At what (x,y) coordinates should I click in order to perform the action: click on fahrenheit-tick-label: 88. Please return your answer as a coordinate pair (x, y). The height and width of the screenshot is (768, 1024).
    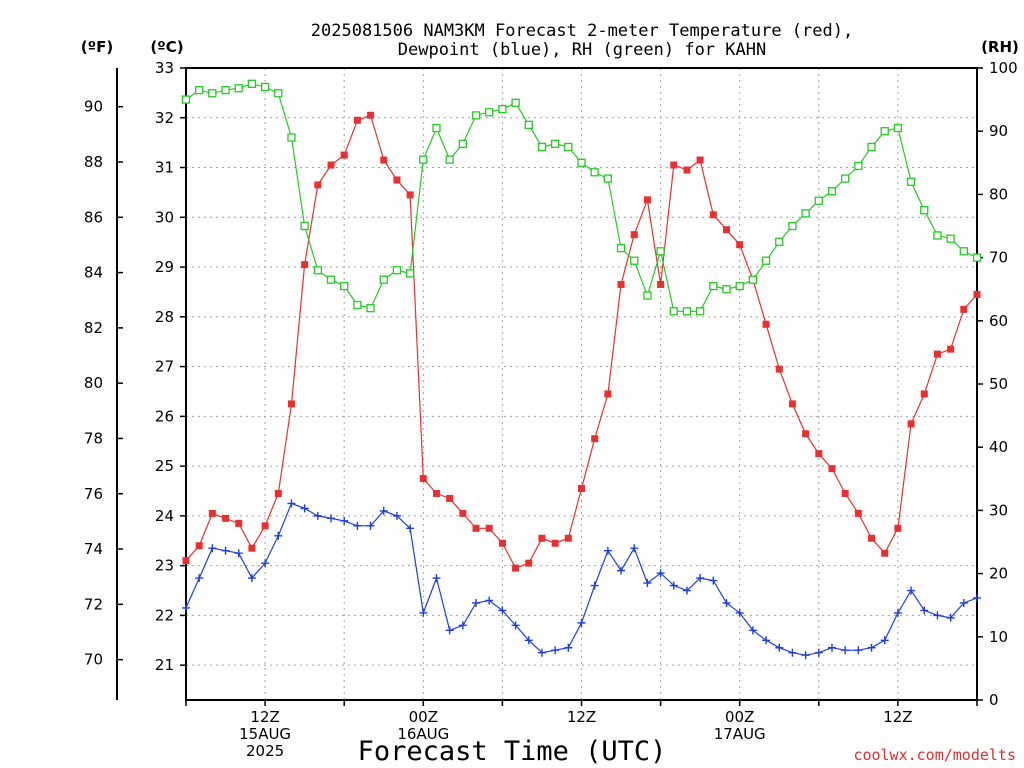
    Looking at the image, I should click on (93, 162).